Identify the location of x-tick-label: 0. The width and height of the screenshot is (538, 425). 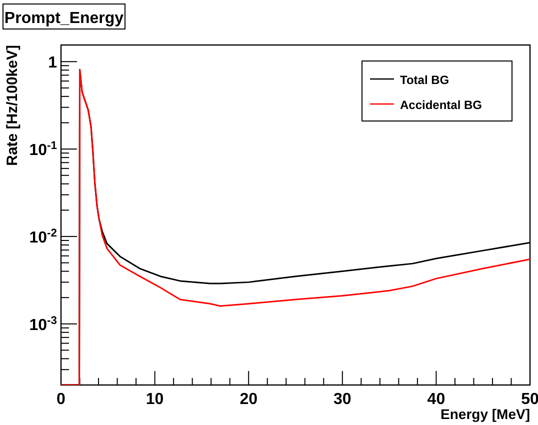
(61, 399).